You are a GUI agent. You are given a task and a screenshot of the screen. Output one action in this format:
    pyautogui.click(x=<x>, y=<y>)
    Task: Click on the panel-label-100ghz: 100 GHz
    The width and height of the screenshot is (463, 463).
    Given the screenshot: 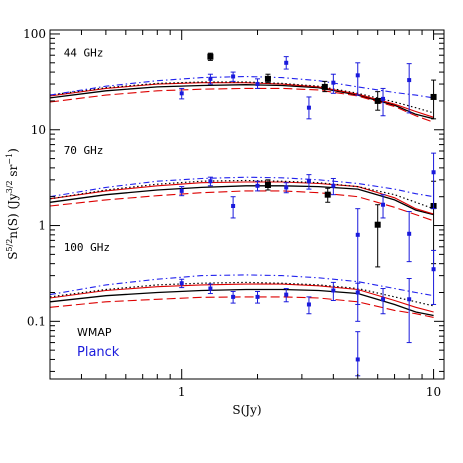 What is the action you would take?
    pyautogui.click(x=87, y=247)
    